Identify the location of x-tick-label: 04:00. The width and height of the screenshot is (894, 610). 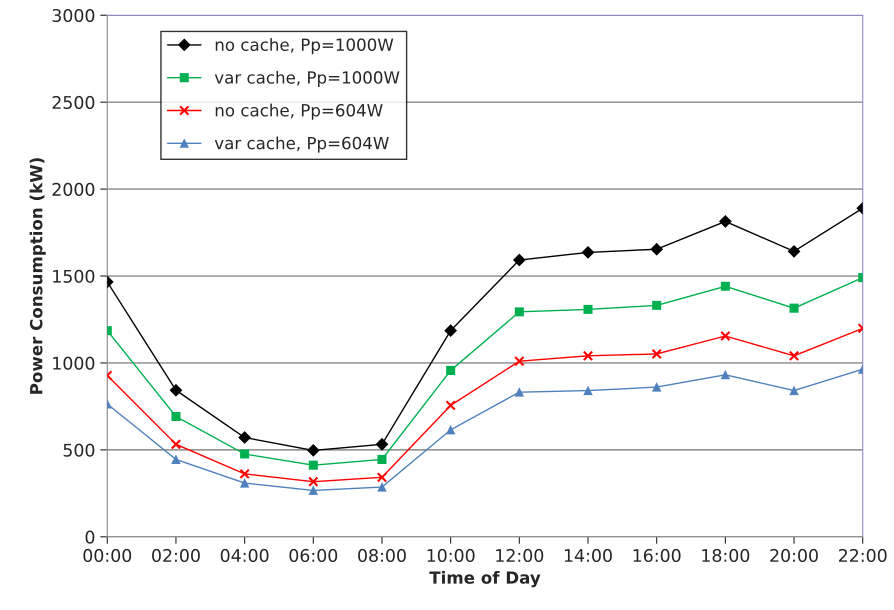
(244, 555).